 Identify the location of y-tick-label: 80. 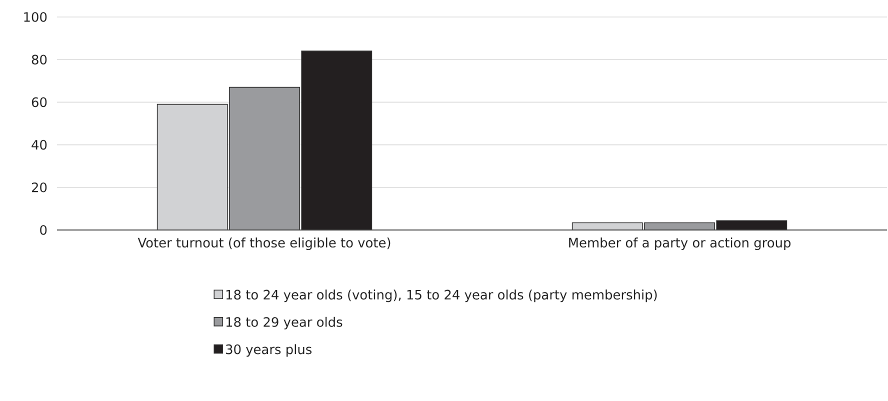
(39, 59).